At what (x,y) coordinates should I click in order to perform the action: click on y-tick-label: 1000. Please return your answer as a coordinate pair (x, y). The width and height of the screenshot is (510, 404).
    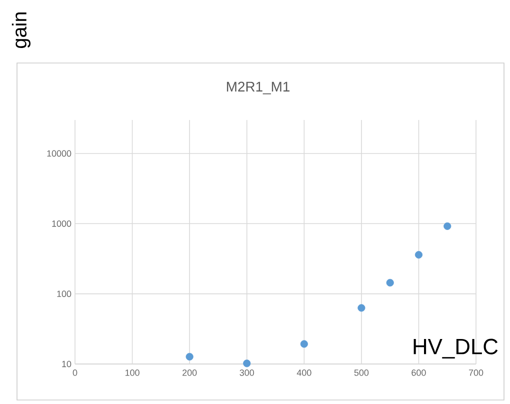
    Looking at the image, I should click on (62, 223).